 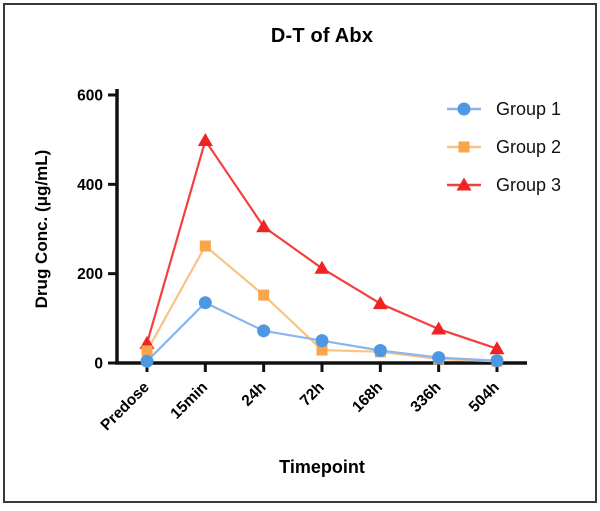 I want to click on x-axis-label: Timepoint, so click(x=322, y=467).